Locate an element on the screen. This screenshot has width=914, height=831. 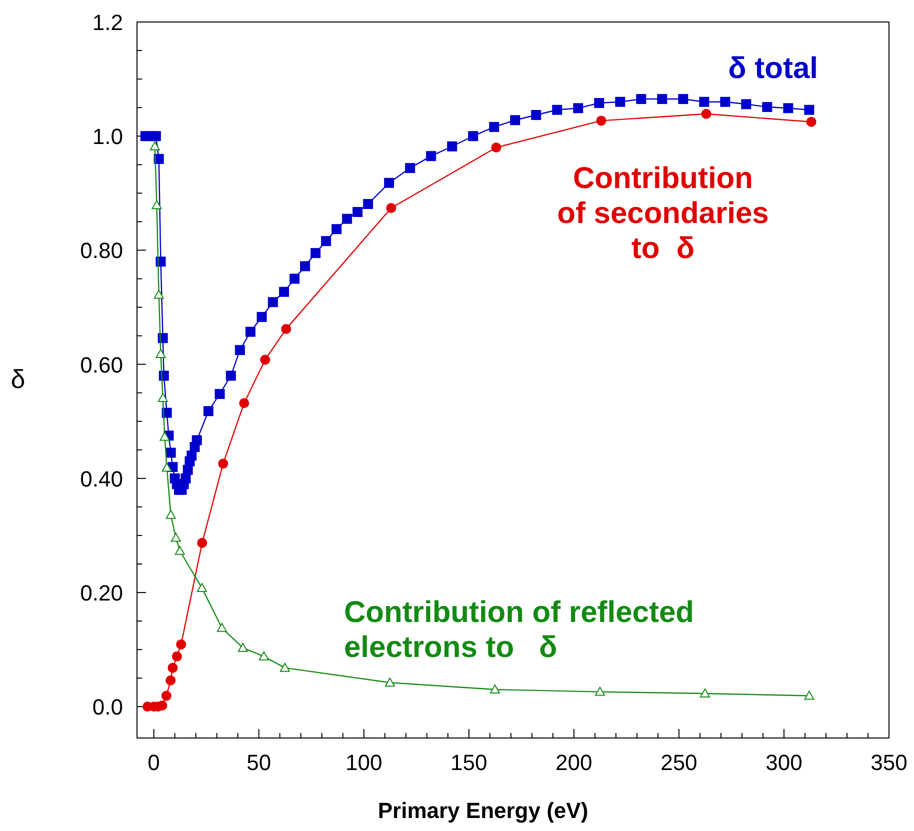
x-tick-label: 0 is located at coordinates (154, 762).